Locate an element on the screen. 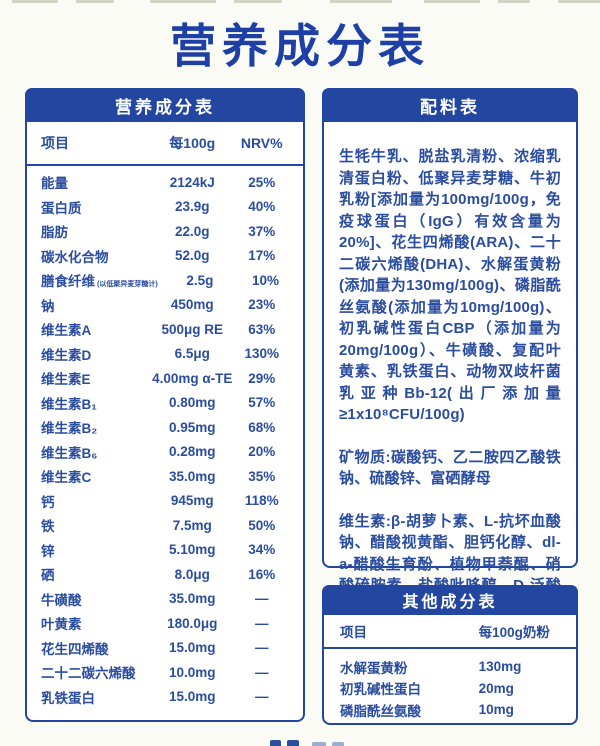  table-row: 能量 2124kJ 25% is located at coordinates (165, 182).